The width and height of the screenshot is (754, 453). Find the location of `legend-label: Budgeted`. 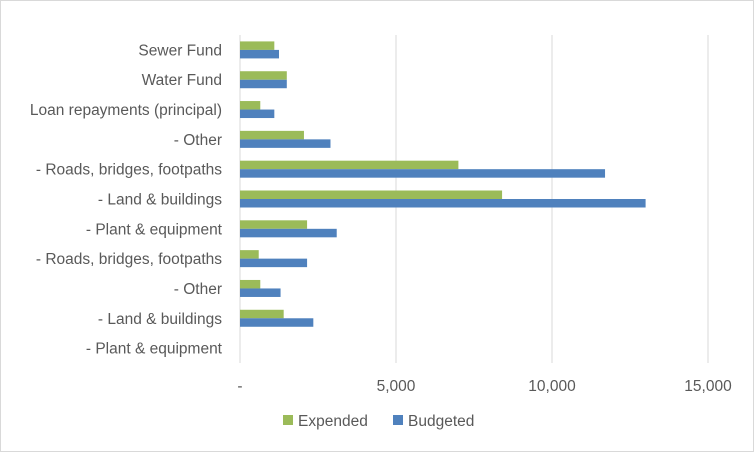

legend-label: Budgeted is located at coordinates (441, 421).